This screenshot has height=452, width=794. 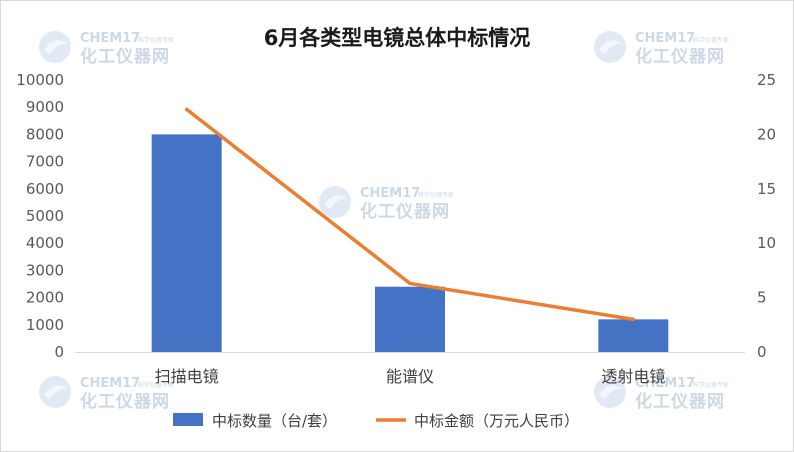 I want to click on category-label: 能谱仪, so click(x=410, y=376).